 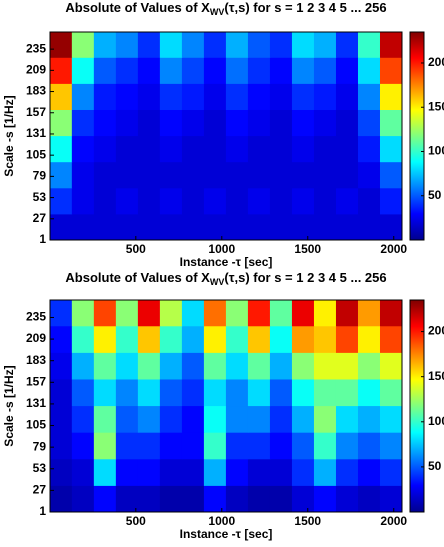 What do you see at coordinates (9, 135) in the screenshot?
I see `y-axis-label: Scale -s [1/Hz]` at bounding box center [9, 135].